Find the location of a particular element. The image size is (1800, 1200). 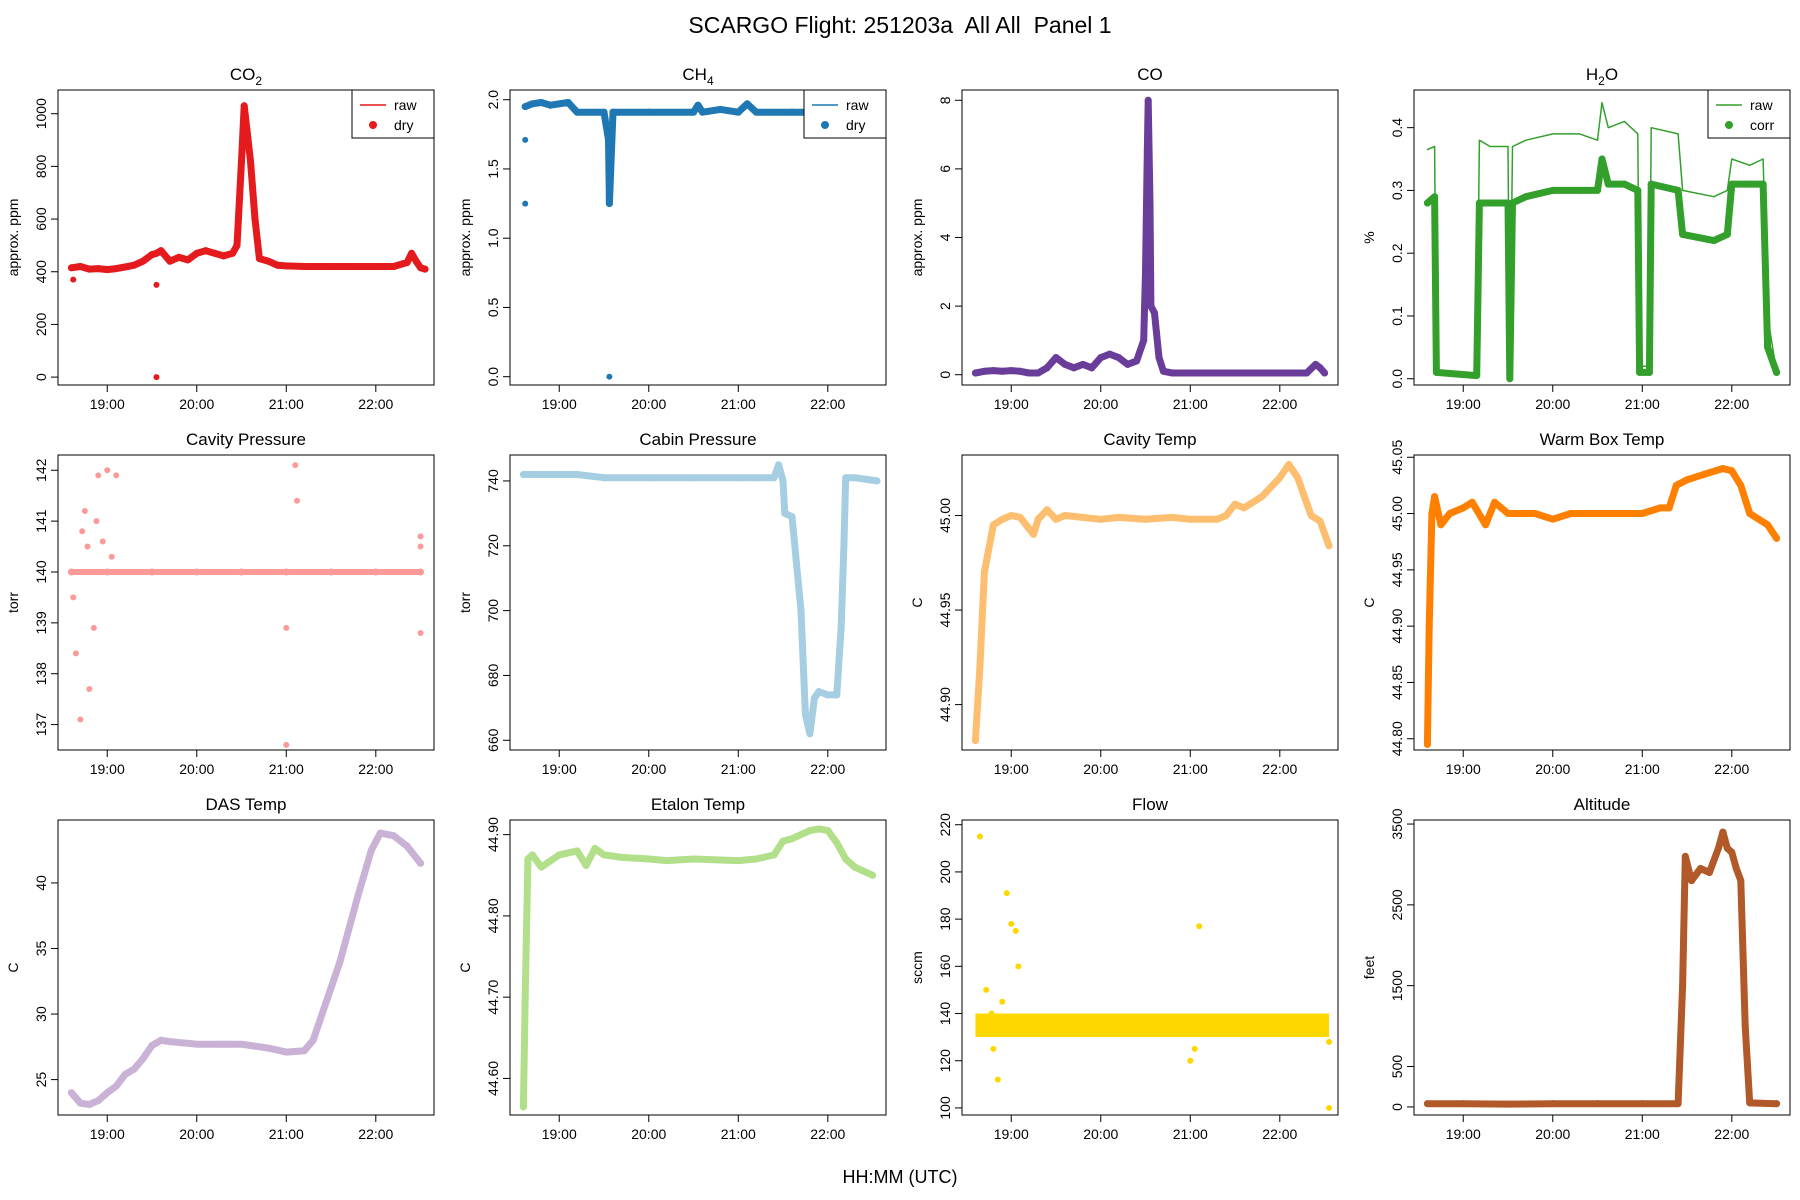

y-tick-label: 2.0 is located at coordinates (493, 100).